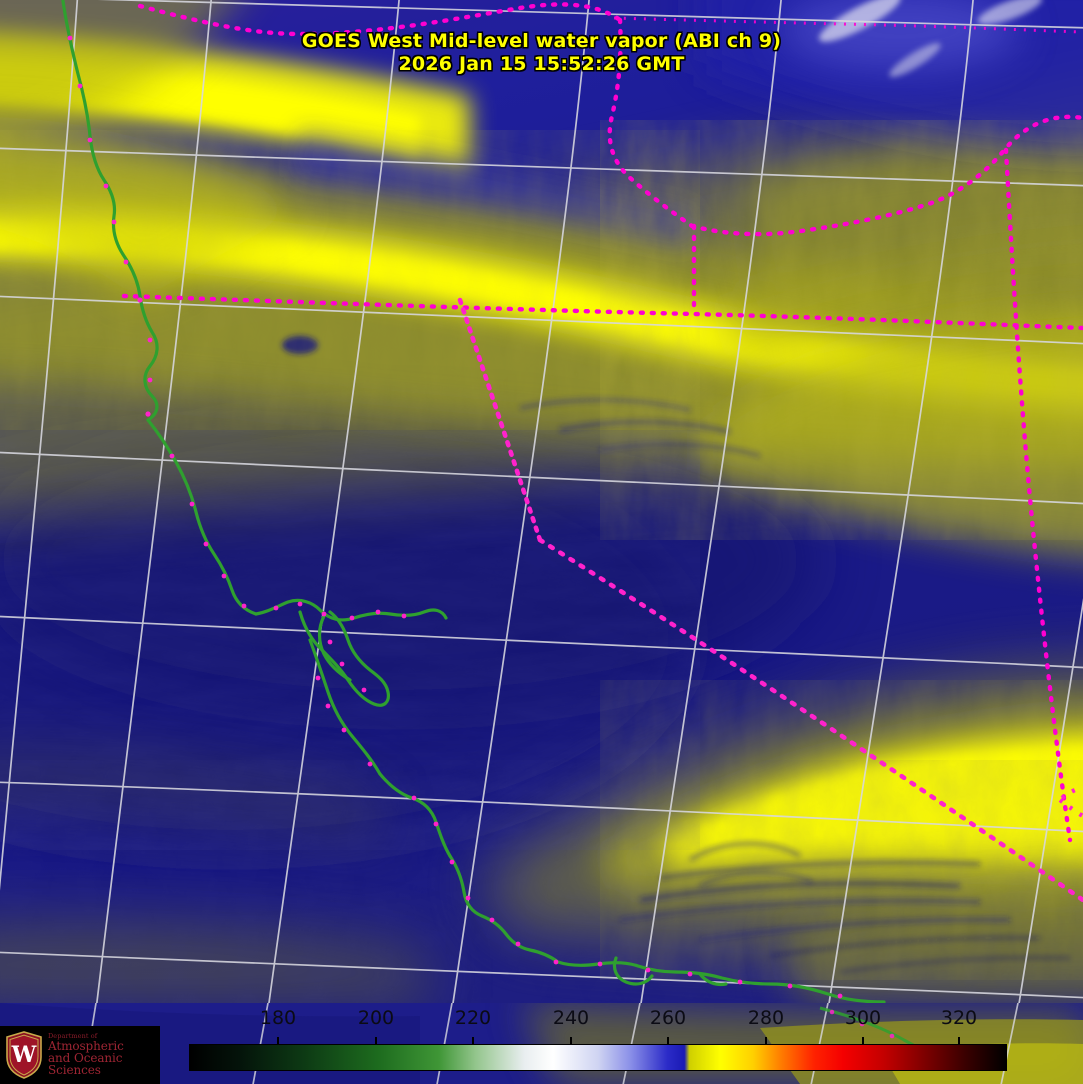  What do you see at coordinates (86, 1045) in the screenshot?
I see `logo-line-1: Atmospheric` at bounding box center [86, 1045].